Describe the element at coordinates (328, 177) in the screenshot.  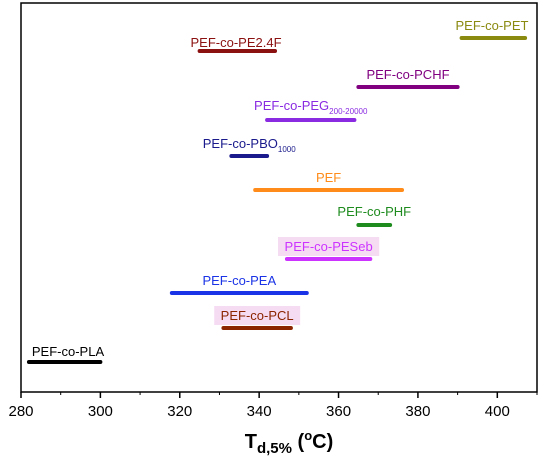
I see `series-label-5: PEF` at that location.